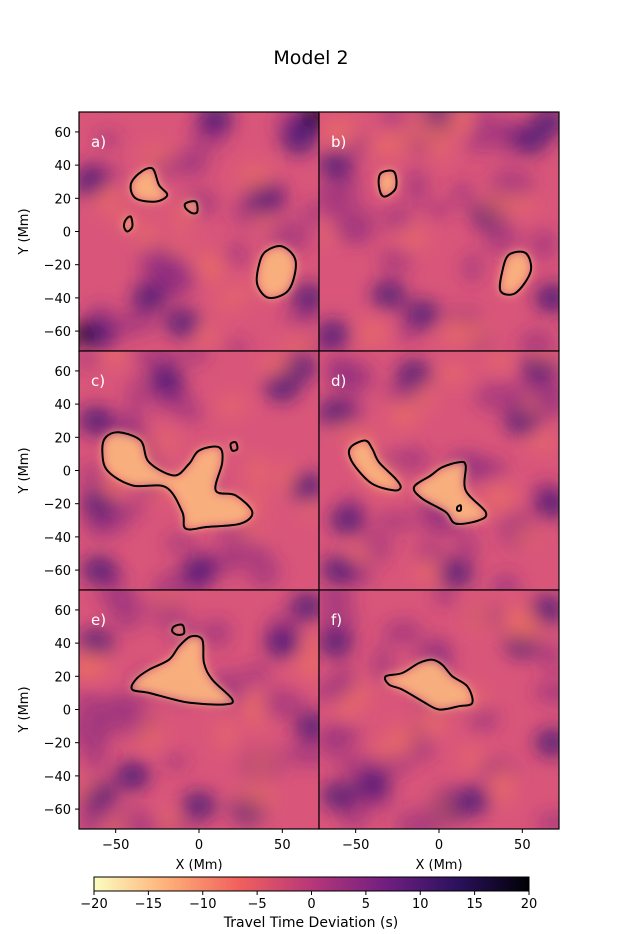 Image resolution: width=623 pixels, height=934 pixels. Describe the element at coordinates (98, 142) in the screenshot. I see `panel-label: a)` at that location.